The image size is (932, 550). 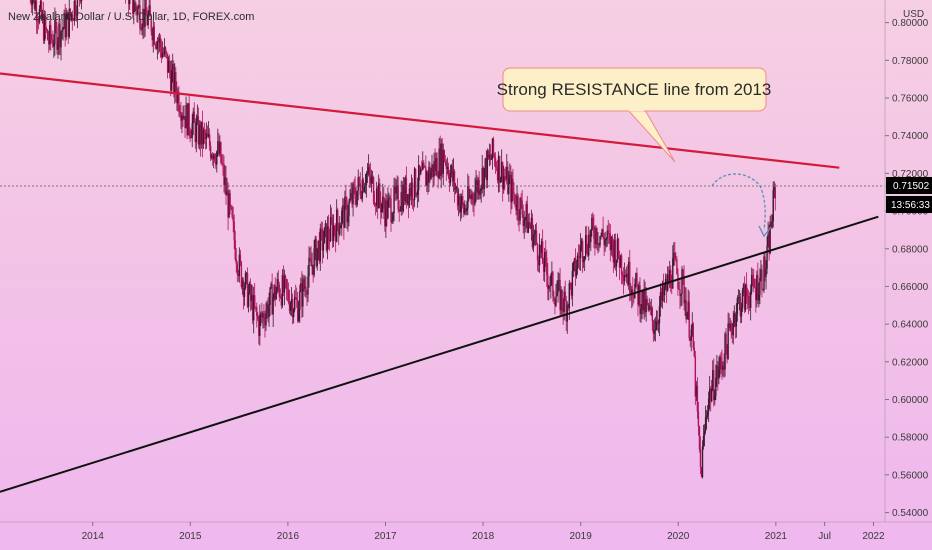 I want to click on price-axis-label: 0.54000, so click(x=910, y=513).